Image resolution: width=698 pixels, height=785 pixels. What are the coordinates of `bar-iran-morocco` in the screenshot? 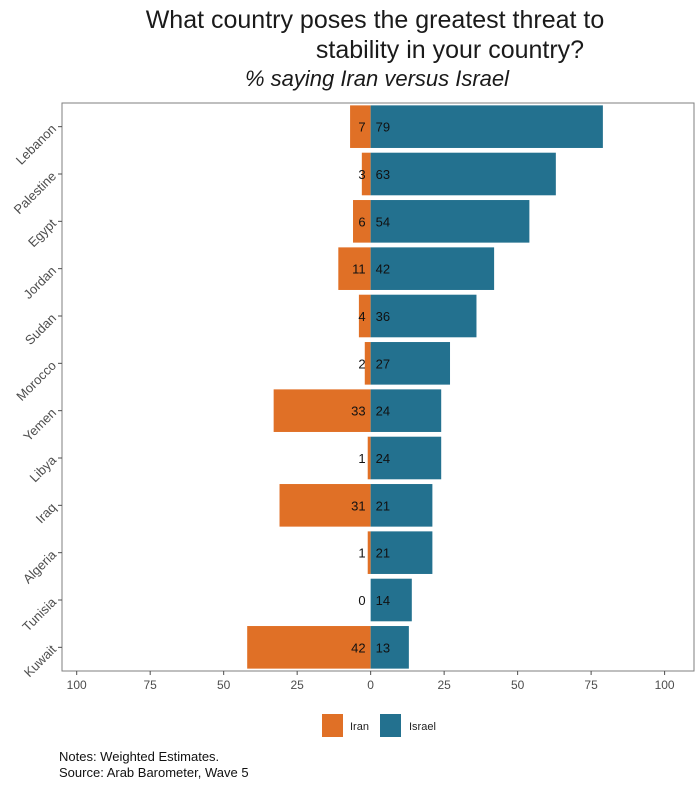 It's located at (367, 363).